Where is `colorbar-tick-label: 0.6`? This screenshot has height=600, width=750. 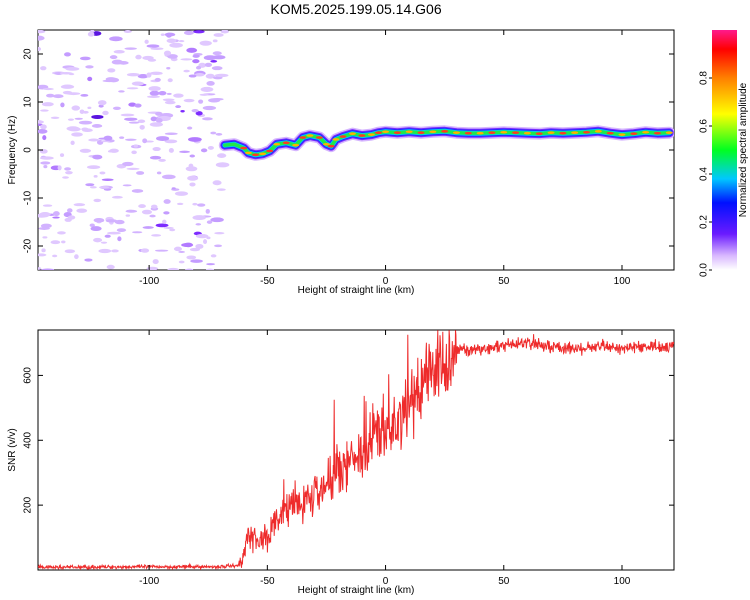
colorbar-tick-label: 0.6 is located at coordinates (704, 126).